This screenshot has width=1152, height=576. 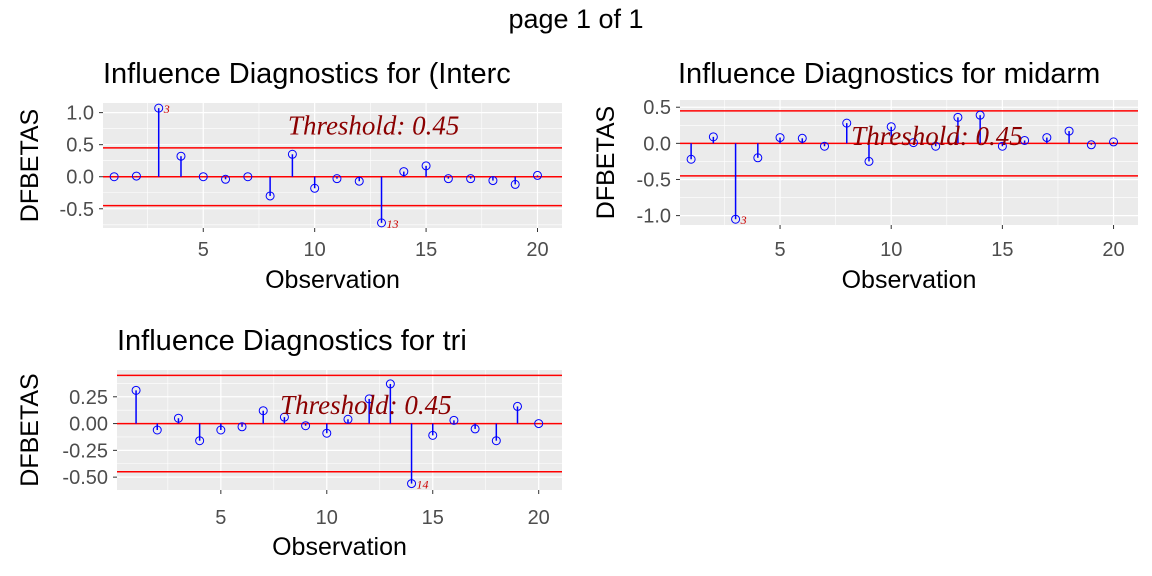 What do you see at coordinates (423, 485) in the screenshot?
I see `point-label: 14` at bounding box center [423, 485].